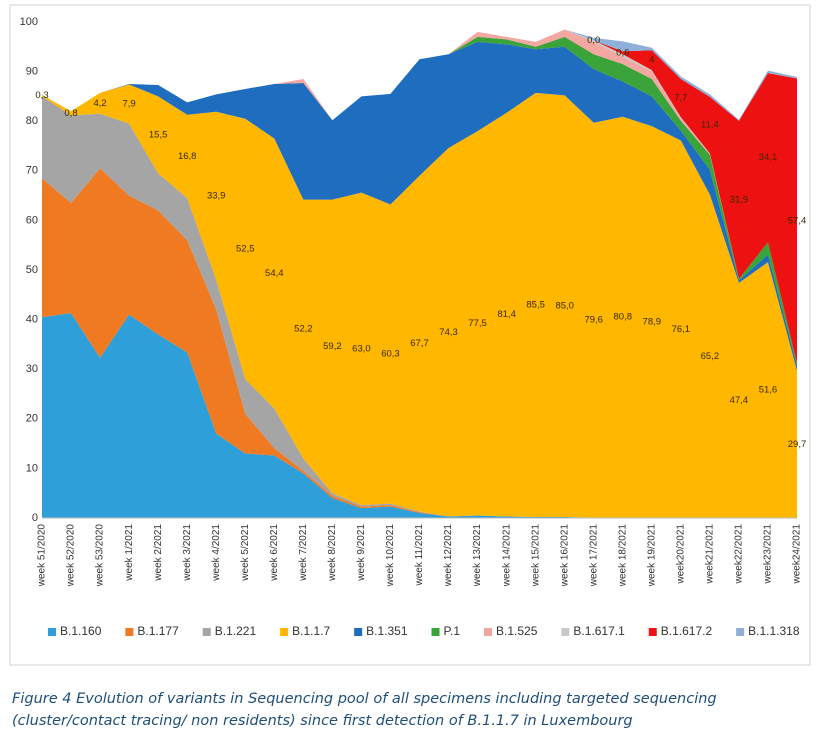  What do you see at coordinates (274, 273) in the screenshot?
I see `data-label: 54,4` at bounding box center [274, 273].